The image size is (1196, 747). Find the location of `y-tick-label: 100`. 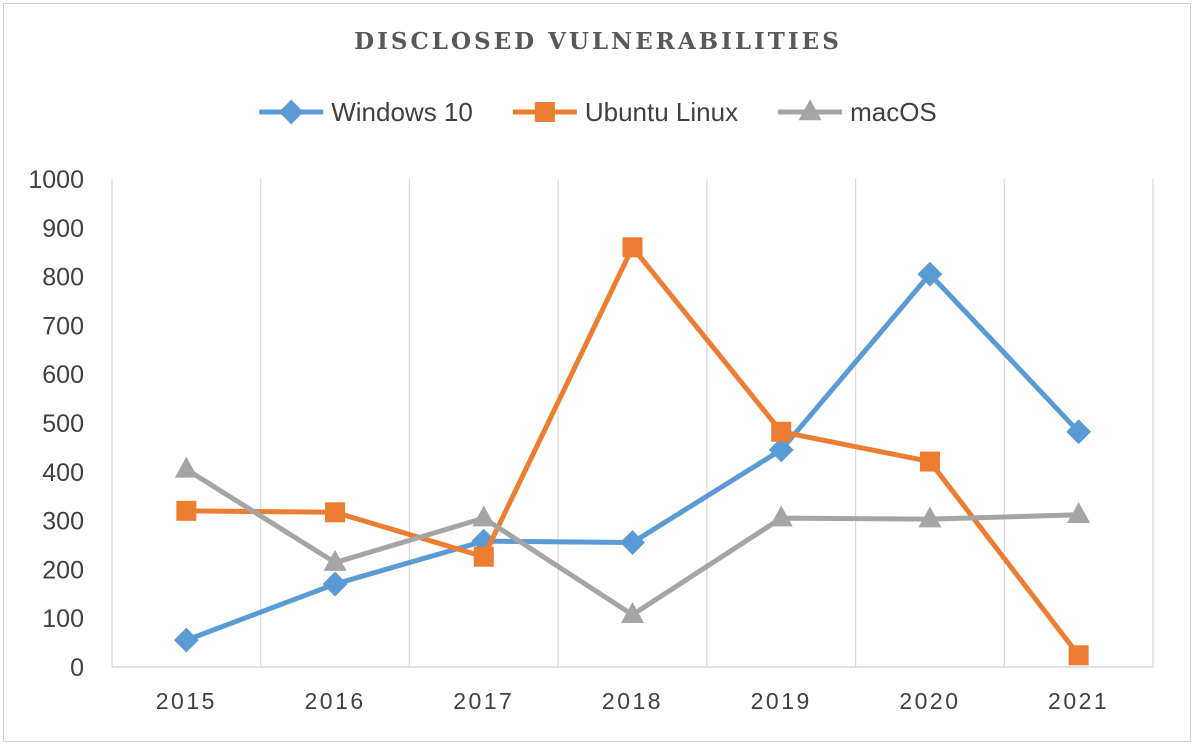

y-tick-label: 100 is located at coordinates (63, 619).